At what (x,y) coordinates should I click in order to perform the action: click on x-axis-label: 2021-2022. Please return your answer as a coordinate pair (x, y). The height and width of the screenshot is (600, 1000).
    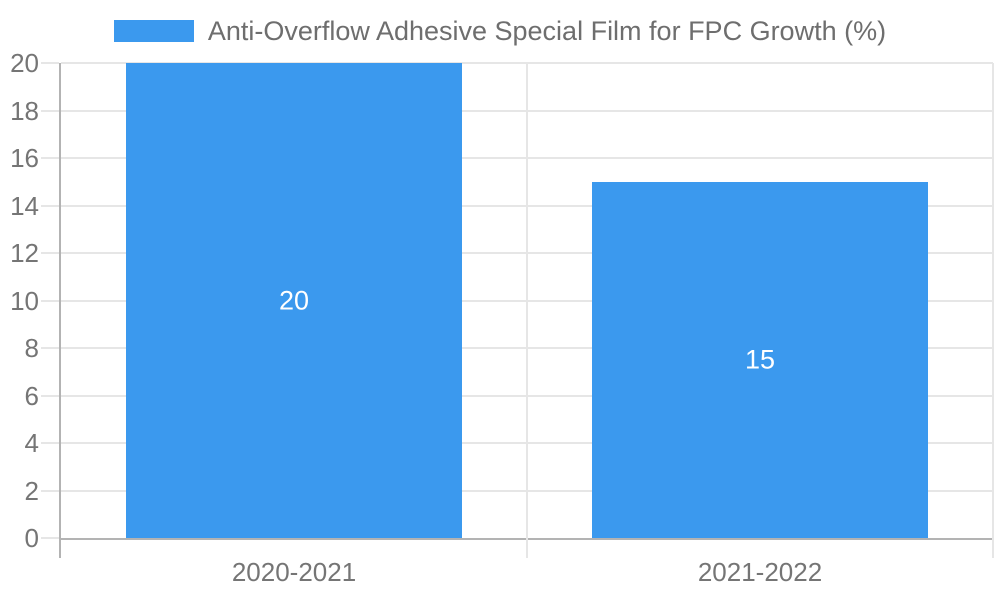
    Looking at the image, I should click on (760, 572).